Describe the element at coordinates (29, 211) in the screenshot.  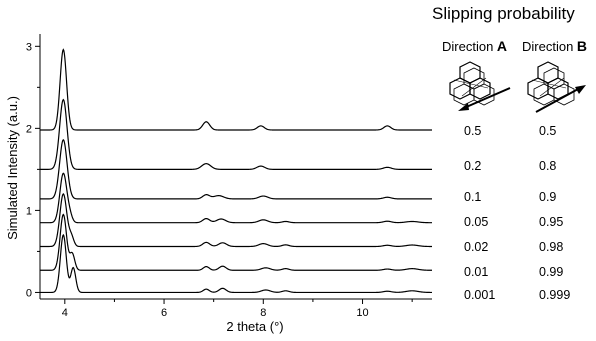
I see `y-tick-label: 1` at that location.